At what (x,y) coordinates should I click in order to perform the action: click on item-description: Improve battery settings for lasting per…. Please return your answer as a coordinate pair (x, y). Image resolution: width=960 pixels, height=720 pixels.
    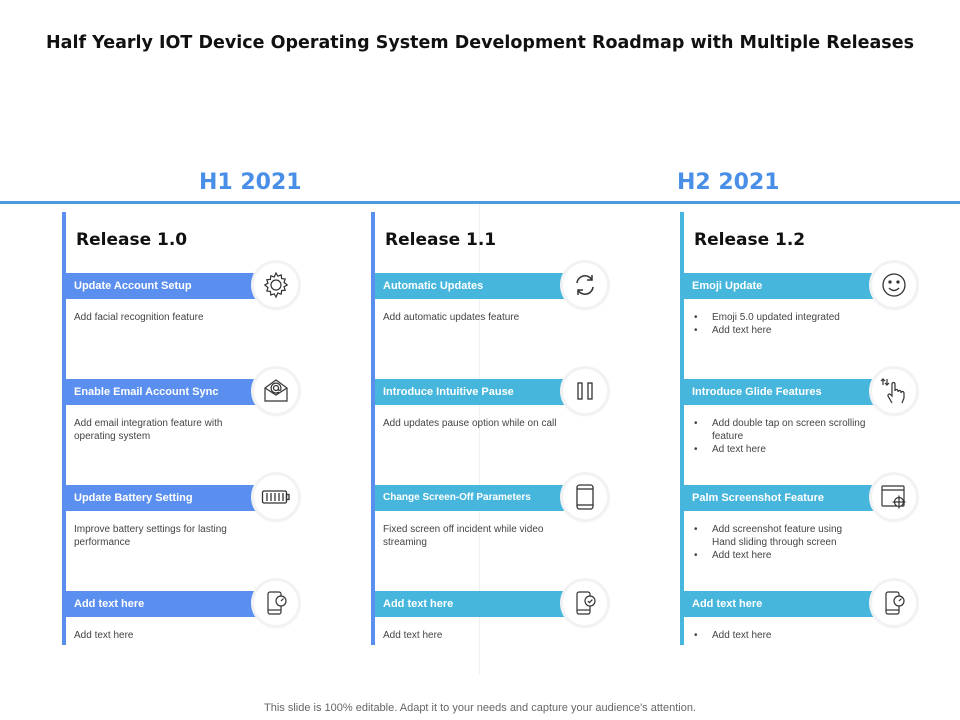
    Looking at the image, I should click on (161, 536).